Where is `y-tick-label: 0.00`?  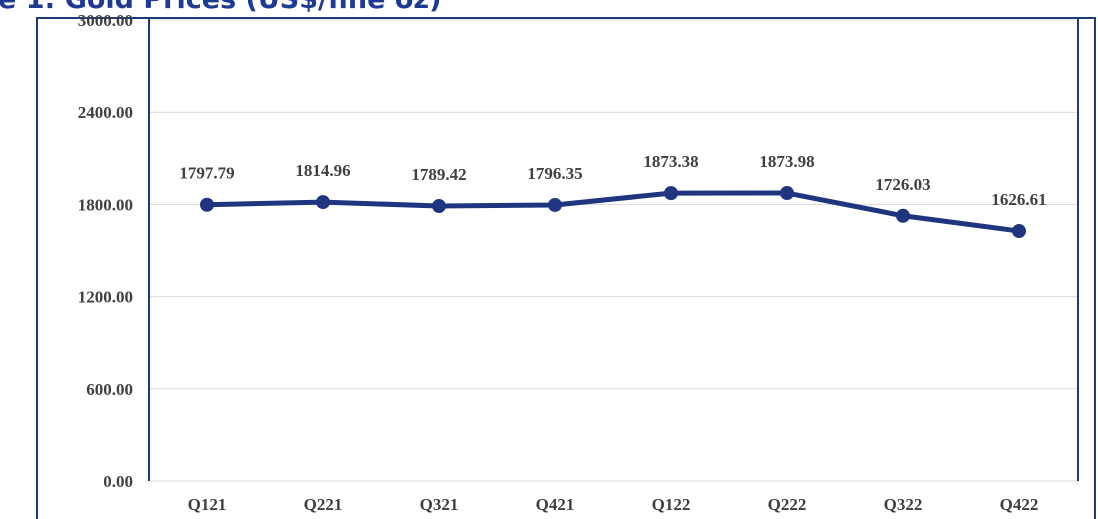 y-tick-label: 0.00 is located at coordinates (118, 481).